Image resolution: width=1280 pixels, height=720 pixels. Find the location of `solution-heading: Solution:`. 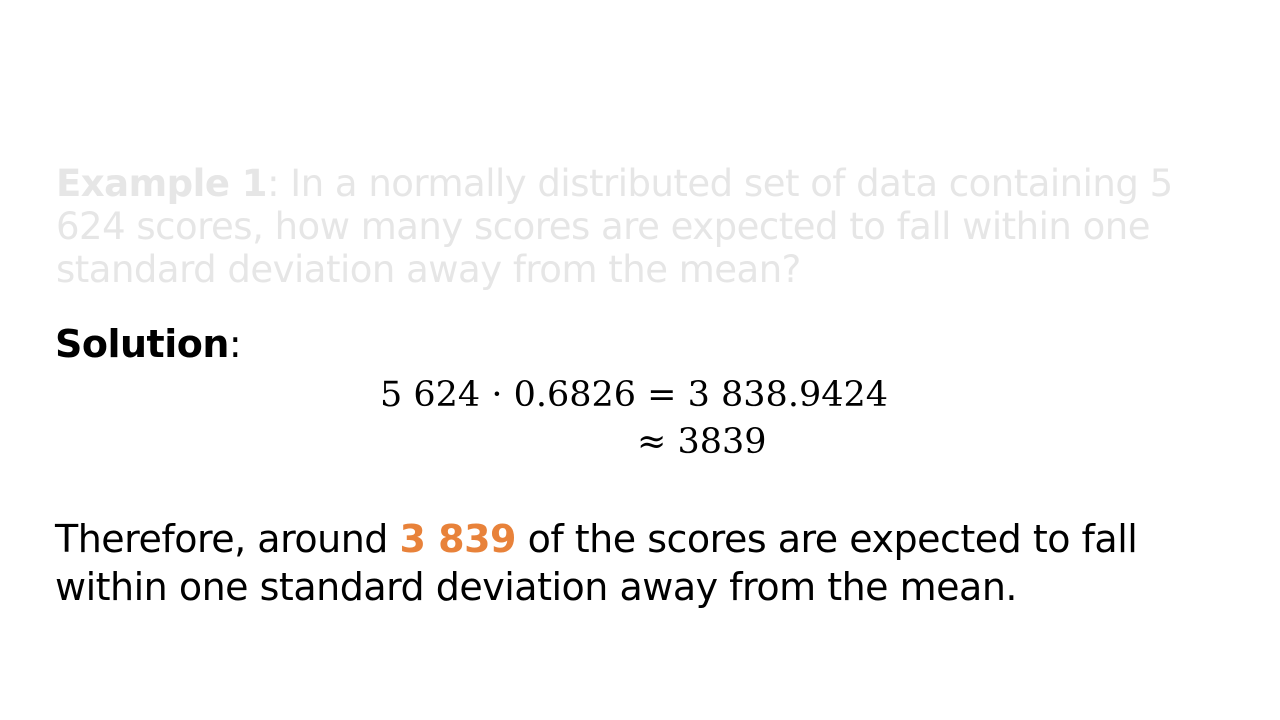

solution-heading: Solution: is located at coordinates (148, 344).